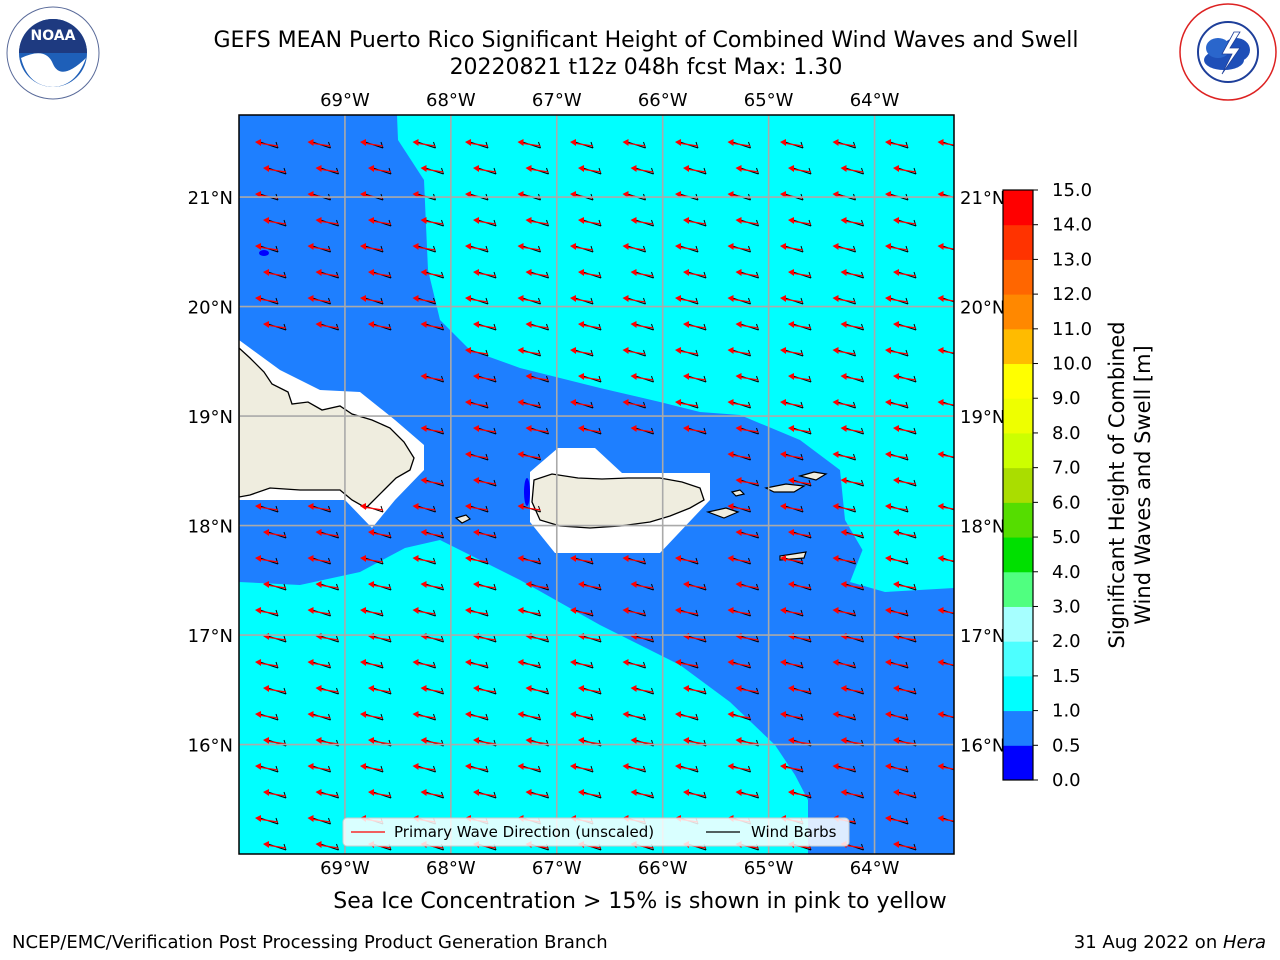 The width and height of the screenshot is (1280, 960). I want to click on lon-label-bottom: 65°W, so click(769, 868).